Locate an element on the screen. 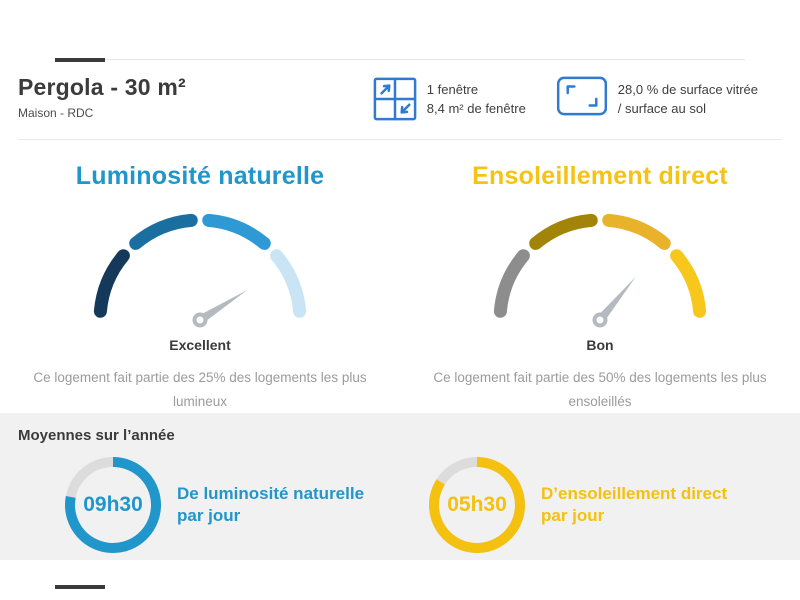 This screenshot has width=800, height=600. luminosity-title: Luminosité naturelle is located at coordinates (200, 176).